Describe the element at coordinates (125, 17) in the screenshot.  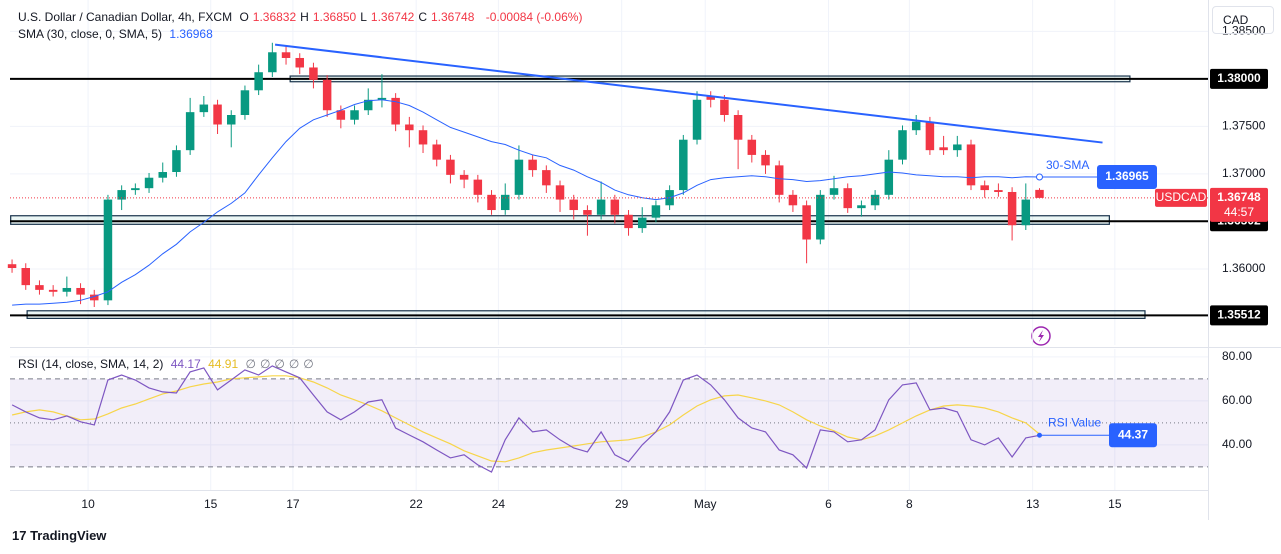
I see `symbol-title: U.S. Dollar / Canadian Dollar, 4h, FXCM` at that location.